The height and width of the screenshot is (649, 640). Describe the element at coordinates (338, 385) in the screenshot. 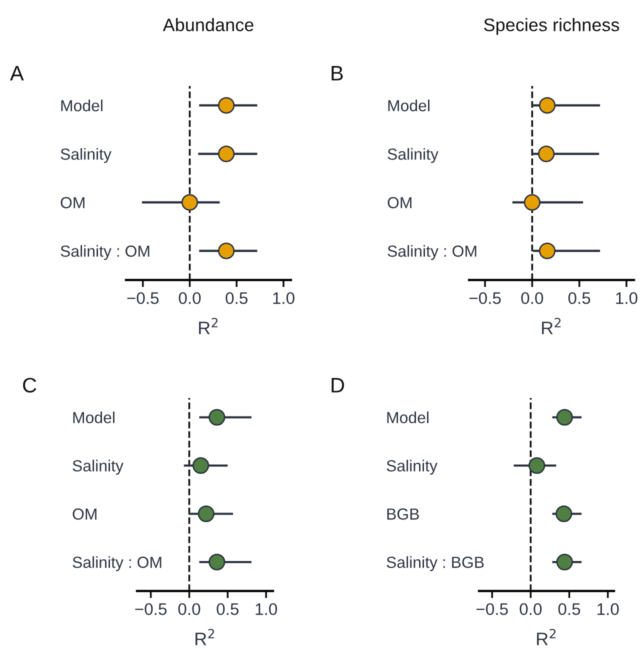

I see `text: D` at that location.